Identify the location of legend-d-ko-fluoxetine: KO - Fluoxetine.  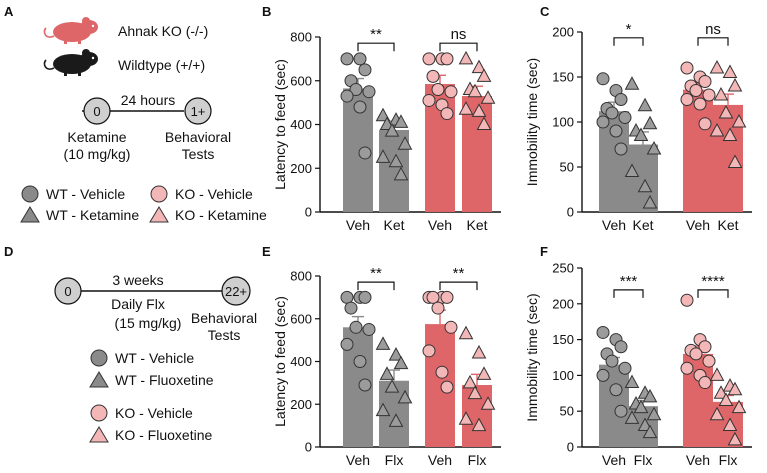
(163, 435).